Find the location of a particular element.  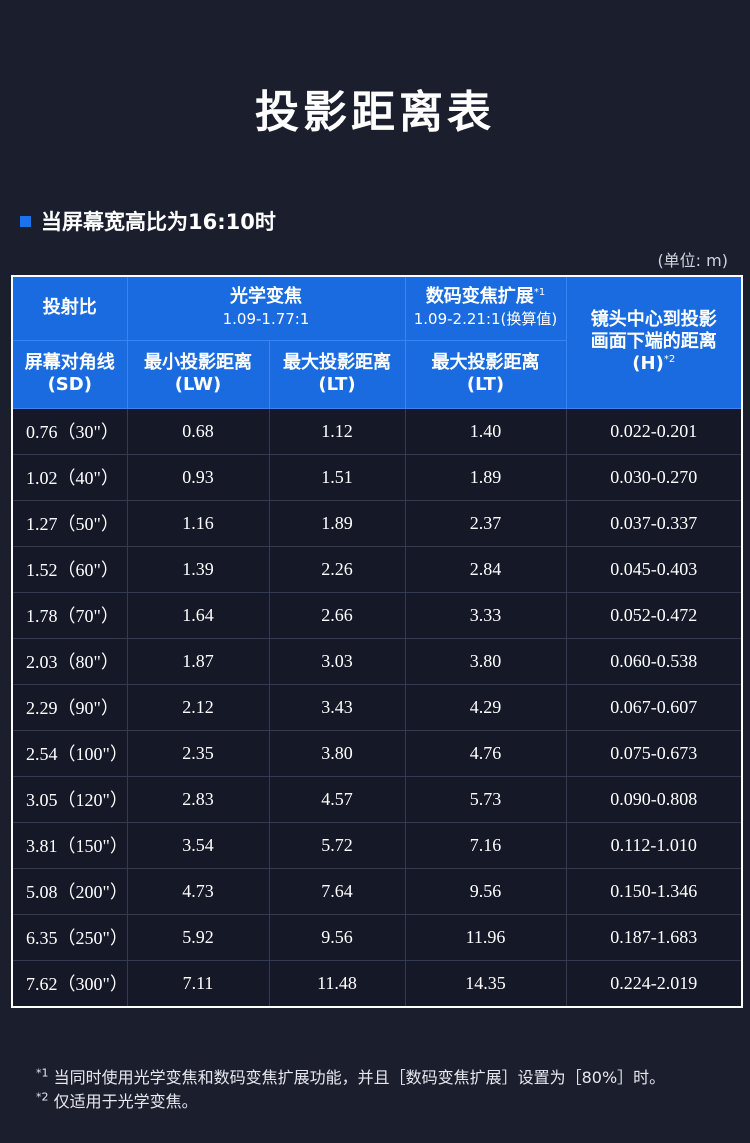

cell-max-distance-digital: 11.96 is located at coordinates (485, 937).